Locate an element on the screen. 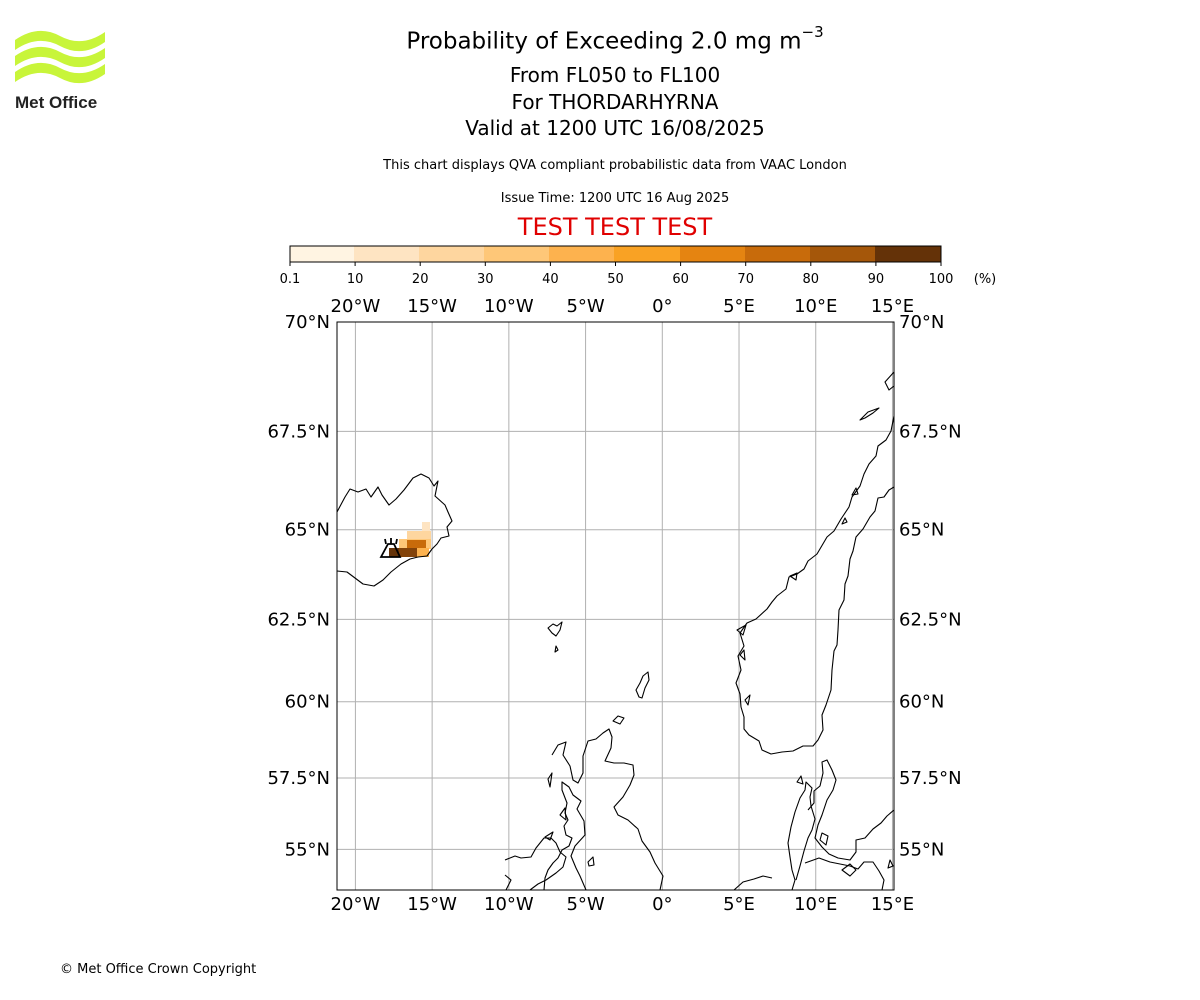  colorbar-tick-label: 0.1 is located at coordinates (290, 279).